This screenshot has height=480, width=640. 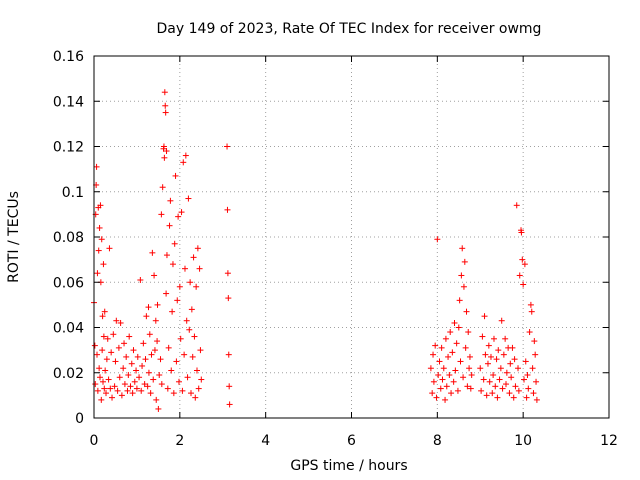 What do you see at coordinates (73, 193) in the screenshot?
I see `y-tick-label: 0.1` at bounding box center [73, 193].